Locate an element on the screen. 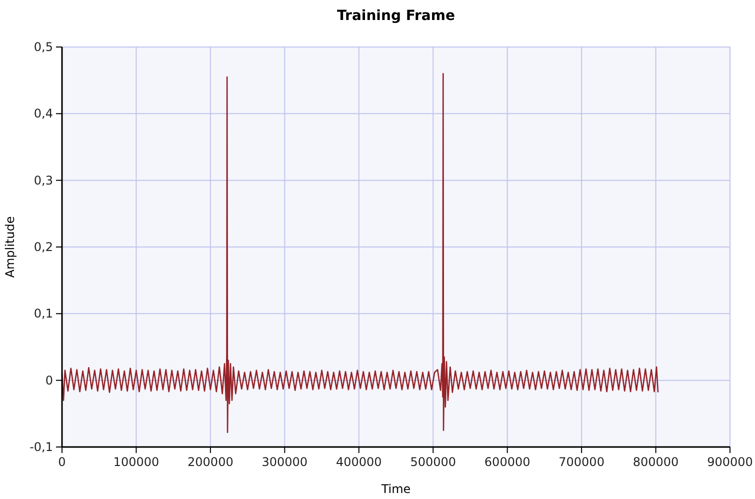 Image resolution: width=755 pixels, height=499 pixels. y-tick-label: 0 is located at coordinates (49, 380).